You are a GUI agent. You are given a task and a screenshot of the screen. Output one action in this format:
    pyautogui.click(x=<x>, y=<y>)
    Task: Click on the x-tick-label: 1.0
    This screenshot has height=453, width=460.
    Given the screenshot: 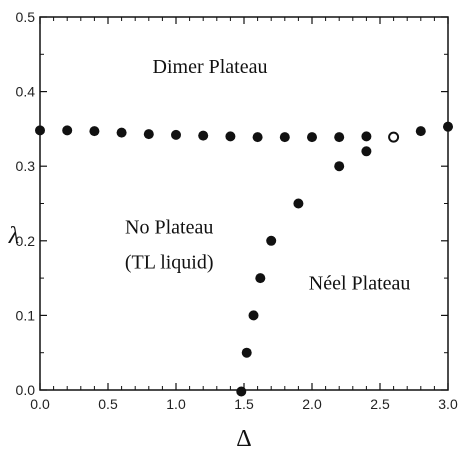 What is the action you would take?
    pyautogui.click(x=176, y=404)
    